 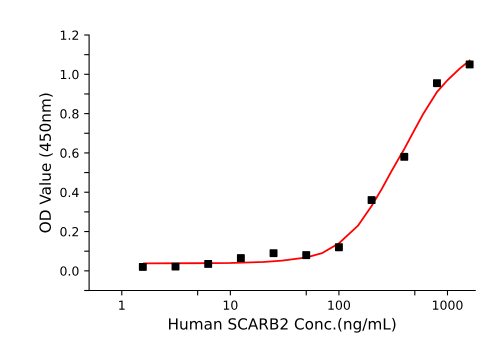 What do you see at coordinates (69, 35) in the screenshot?
I see `y-tick-label: 1.2` at bounding box center [69, 35].